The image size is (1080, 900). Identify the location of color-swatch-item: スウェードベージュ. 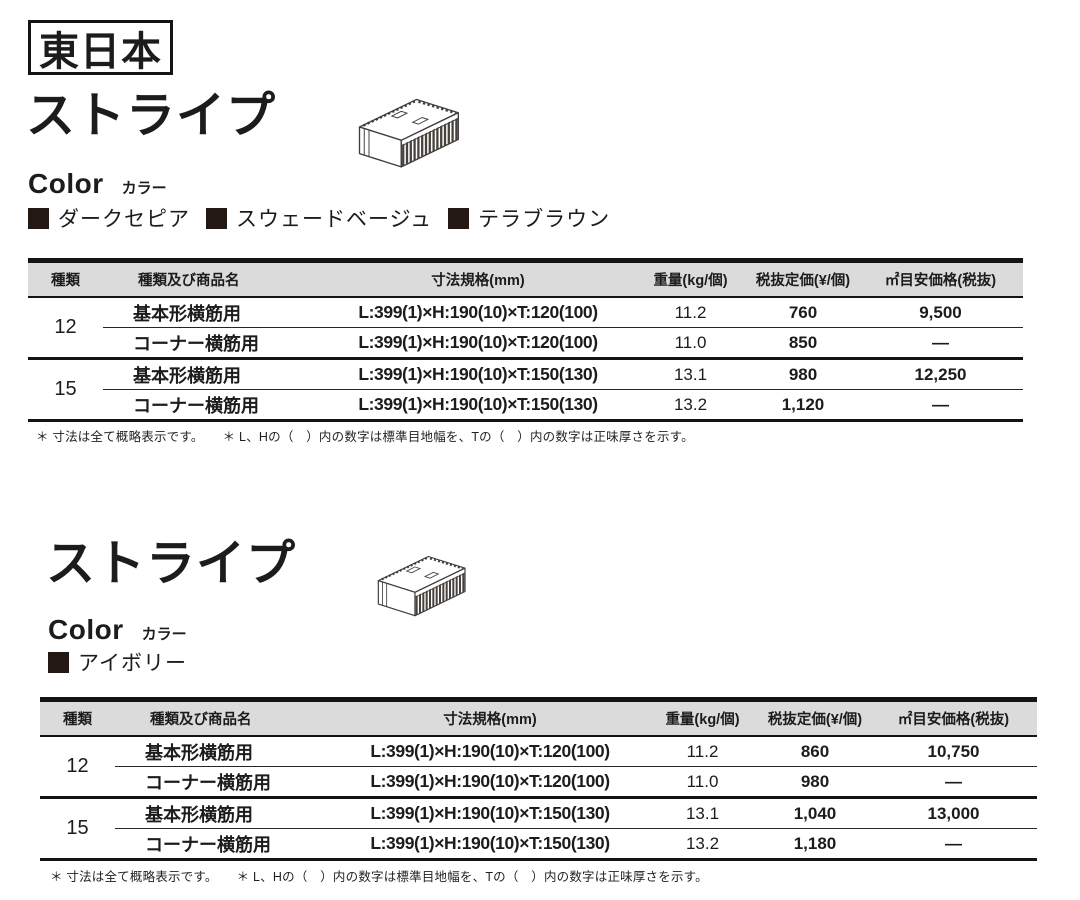
(319, 218).